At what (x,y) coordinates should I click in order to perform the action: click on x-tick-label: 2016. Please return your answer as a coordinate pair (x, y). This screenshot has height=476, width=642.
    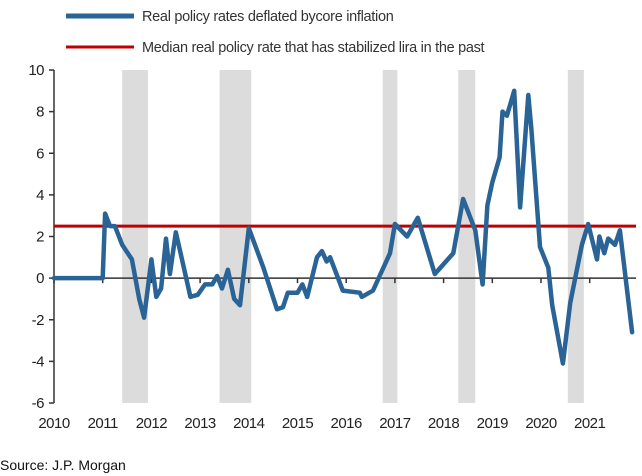
    Looking at the image, I should click on (347, 423).